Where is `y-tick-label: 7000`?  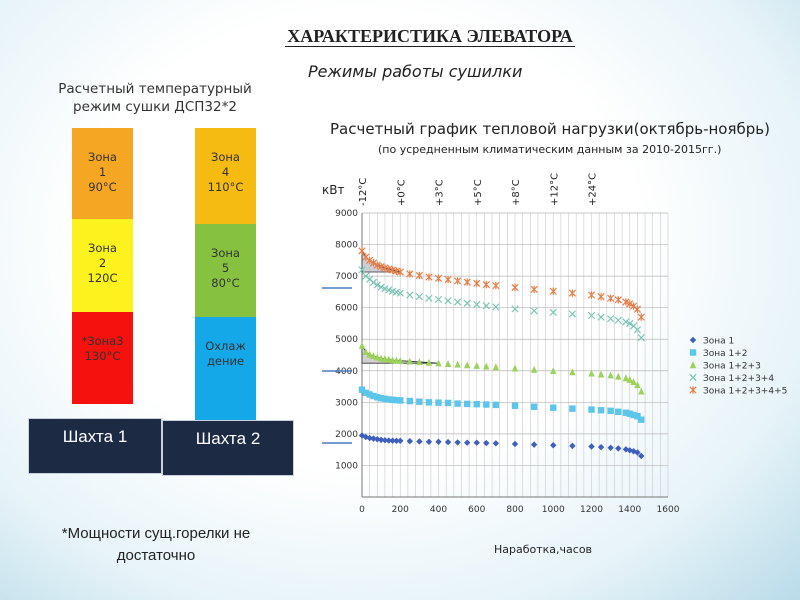
y-tick-label: 7000 is located at coordinates (346, 277).